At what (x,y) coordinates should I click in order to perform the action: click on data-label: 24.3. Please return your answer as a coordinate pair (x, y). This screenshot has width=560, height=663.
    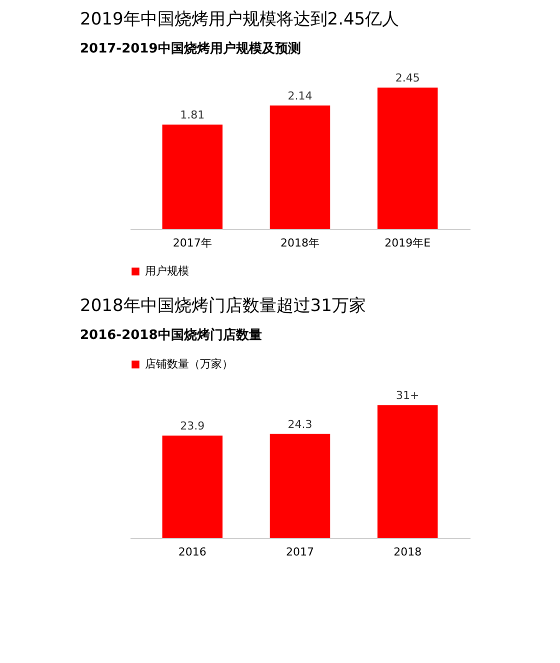
    Looking at the image, I should click on (300, 424).